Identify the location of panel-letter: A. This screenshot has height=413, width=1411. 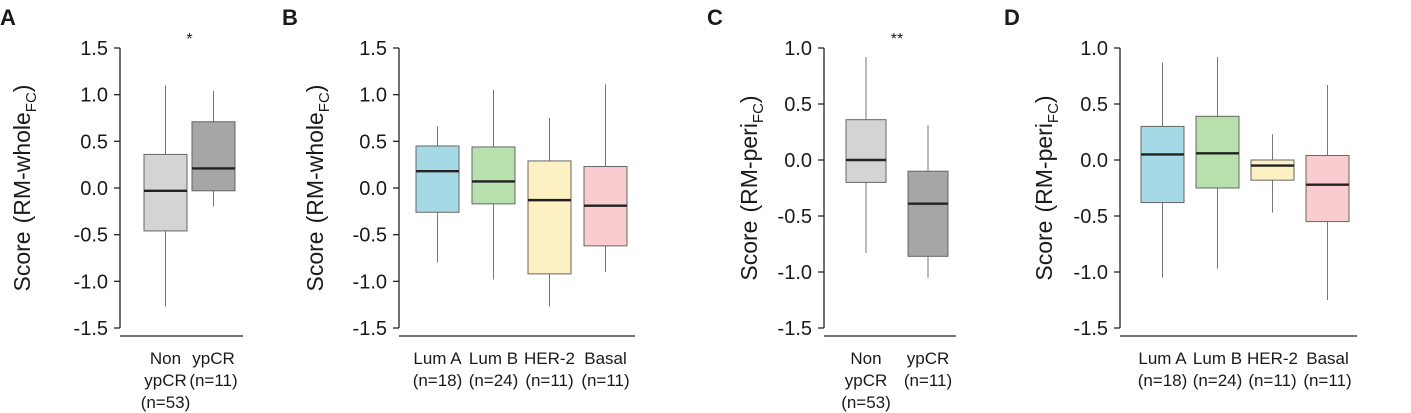
(8, 17).